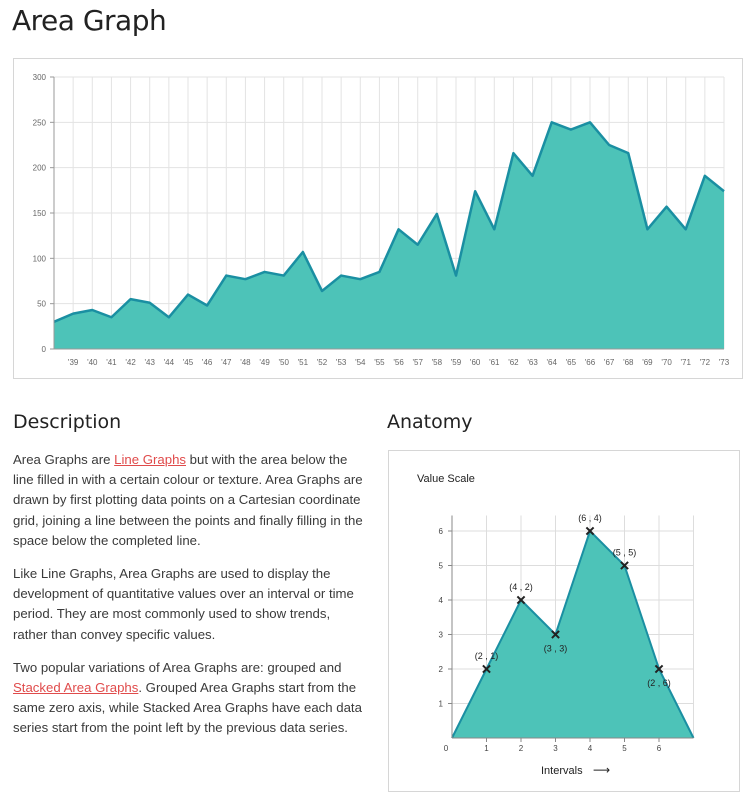 The height and width of the screenshot is (797, 750). What do you see at coordinates (40, 168) in the screenshot?
I see `y-tick-label: 200` at bounding box center [40, 168].